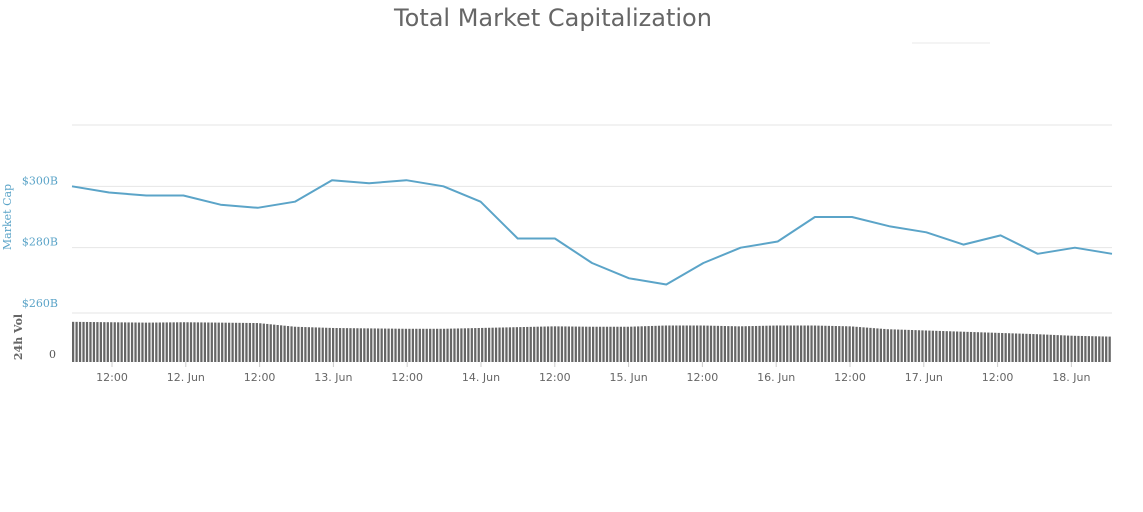 The width and height of the screenshot is (1143, 512). Describe the element at coordinates (592, 217) in the screenshot. I see `gridlines` at that location.